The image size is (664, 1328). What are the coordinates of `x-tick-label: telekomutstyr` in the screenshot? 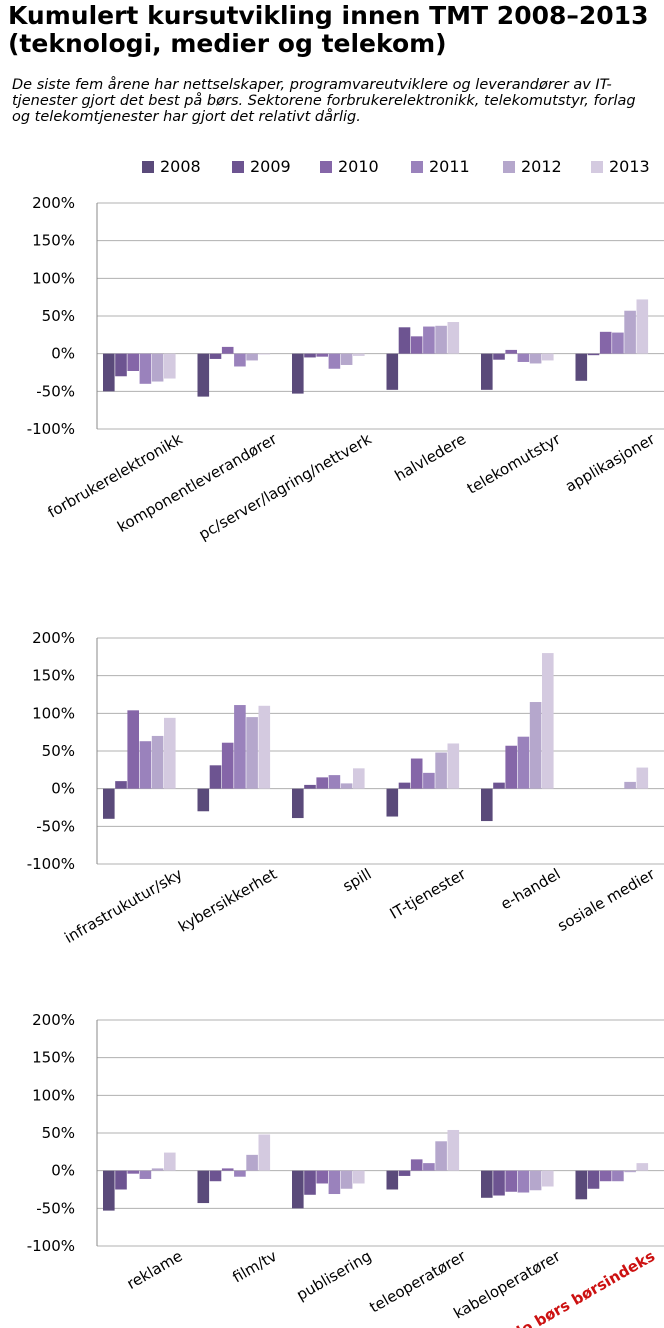 It's located at (514, 463).